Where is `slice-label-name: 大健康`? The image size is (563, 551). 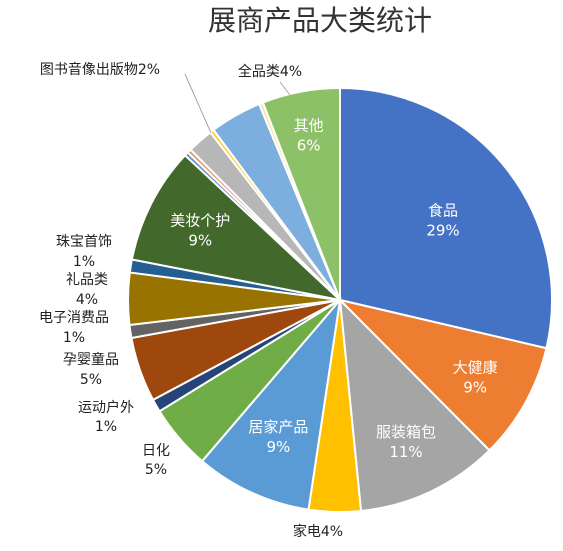
slice-label-name: 大健康 is located at coordinates (475, 367).